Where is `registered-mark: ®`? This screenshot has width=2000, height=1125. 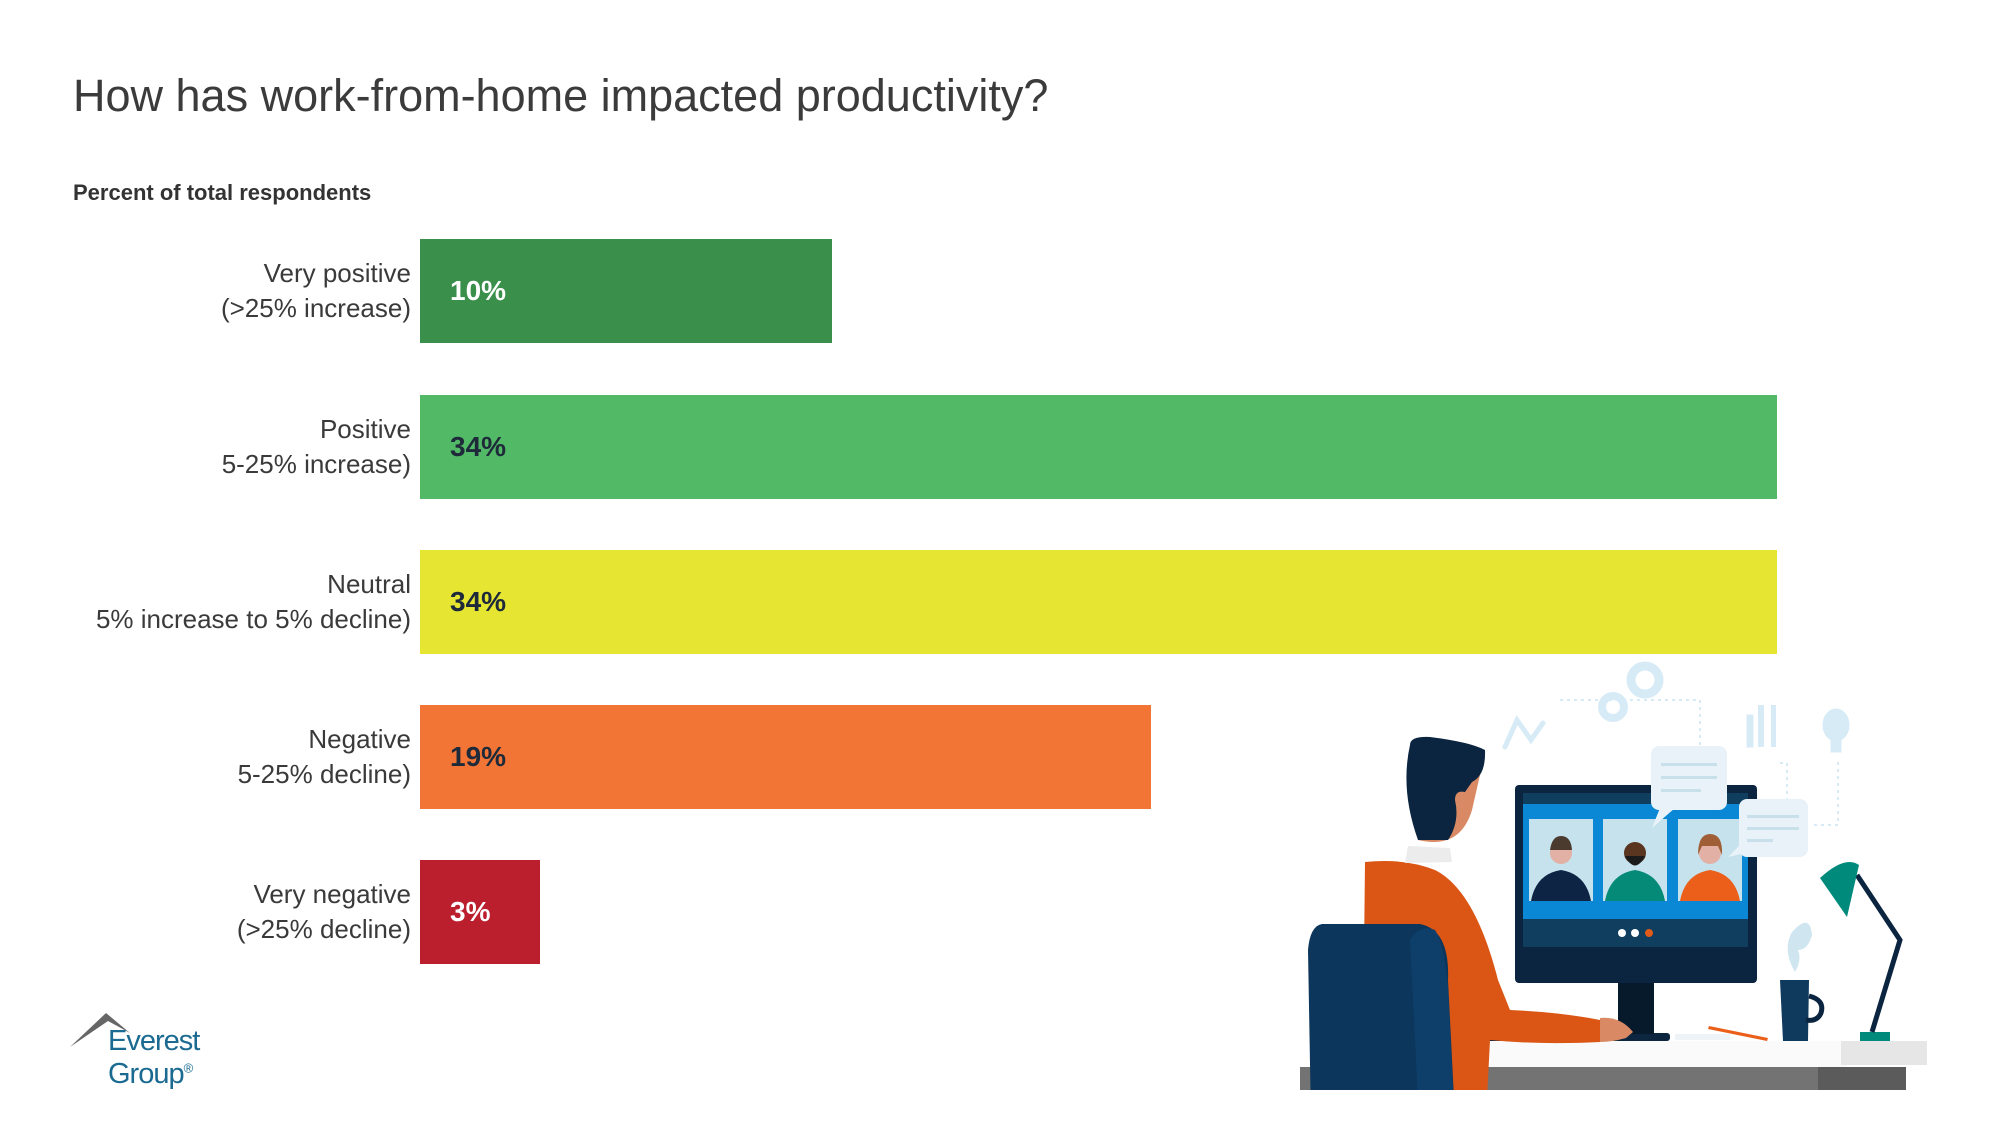 registered-mark: ® is located at coordinates (188, 1068).